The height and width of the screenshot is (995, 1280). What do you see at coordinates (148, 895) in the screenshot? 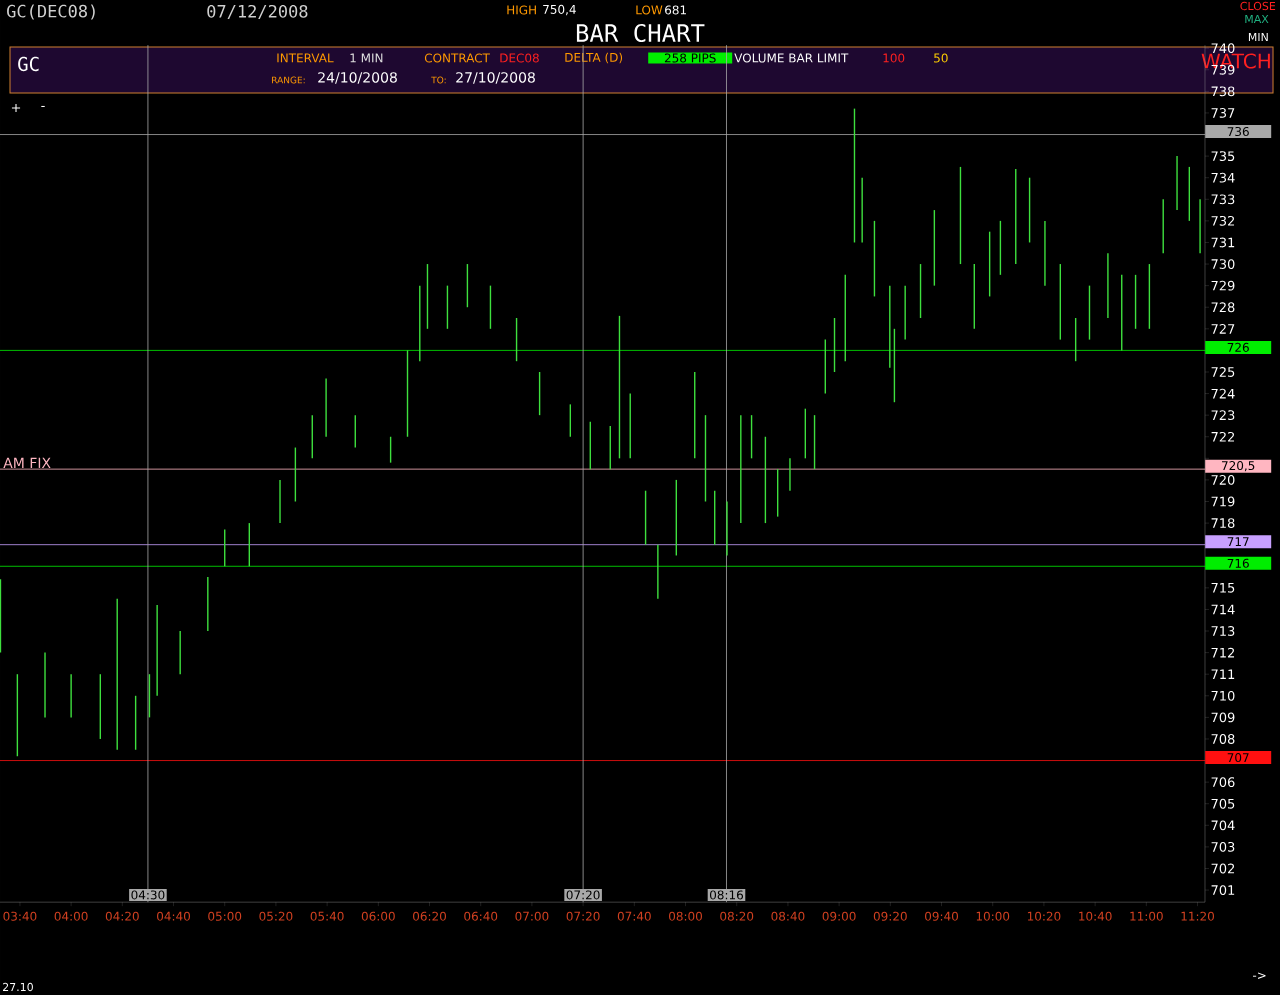
I see `ref-line-label: 04:30` at bounding box center [148, 895].